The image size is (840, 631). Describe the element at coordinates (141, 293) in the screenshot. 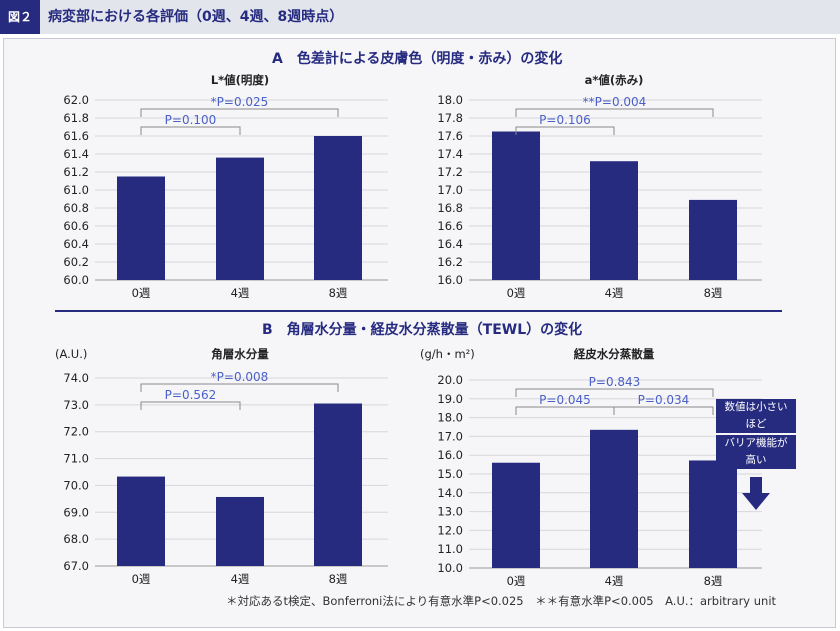

I see `lstar-category-label: 0週` at that location.